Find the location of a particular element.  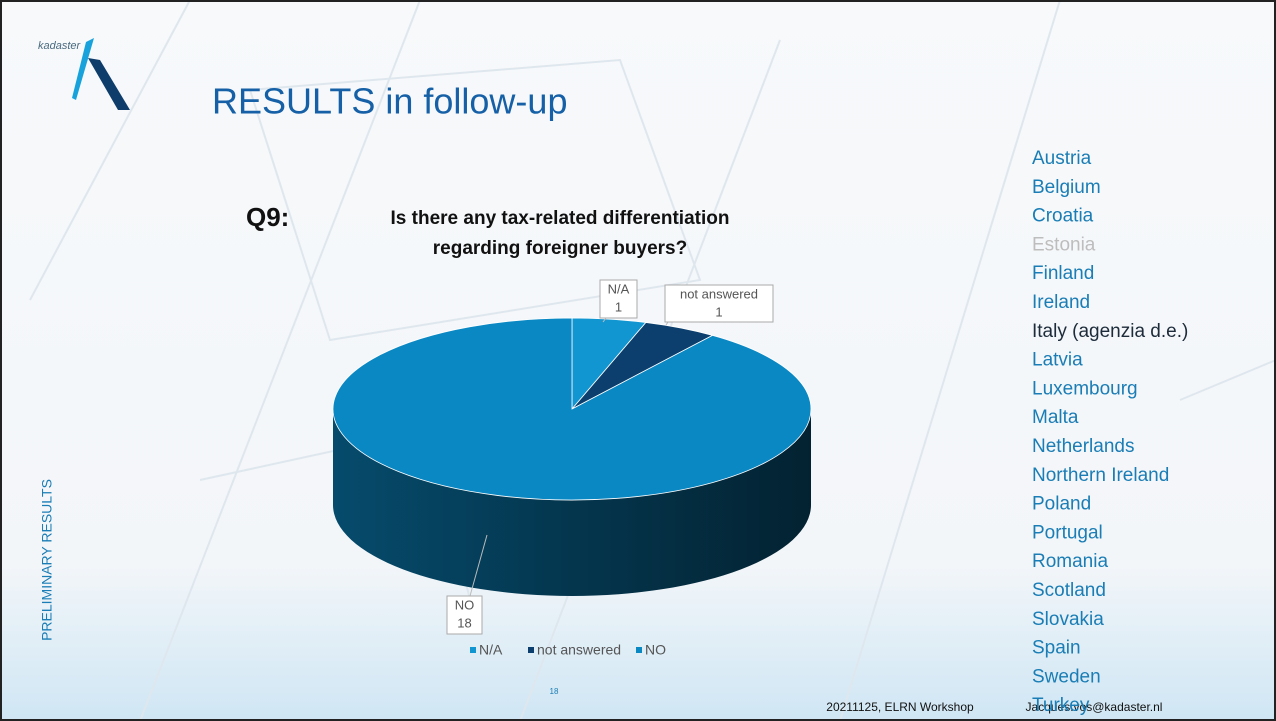

country: Slovakia is located at coordinates (1068, 619).